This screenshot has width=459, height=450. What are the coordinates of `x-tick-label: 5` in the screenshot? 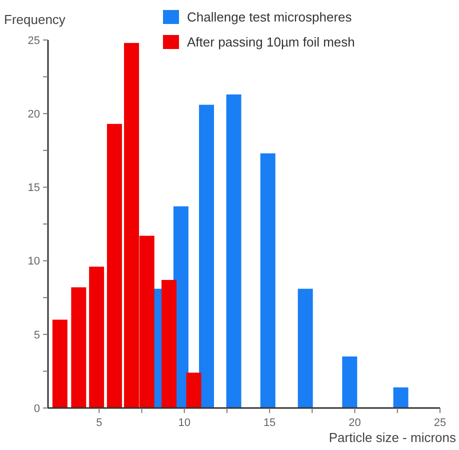 It's located at (99, 423).